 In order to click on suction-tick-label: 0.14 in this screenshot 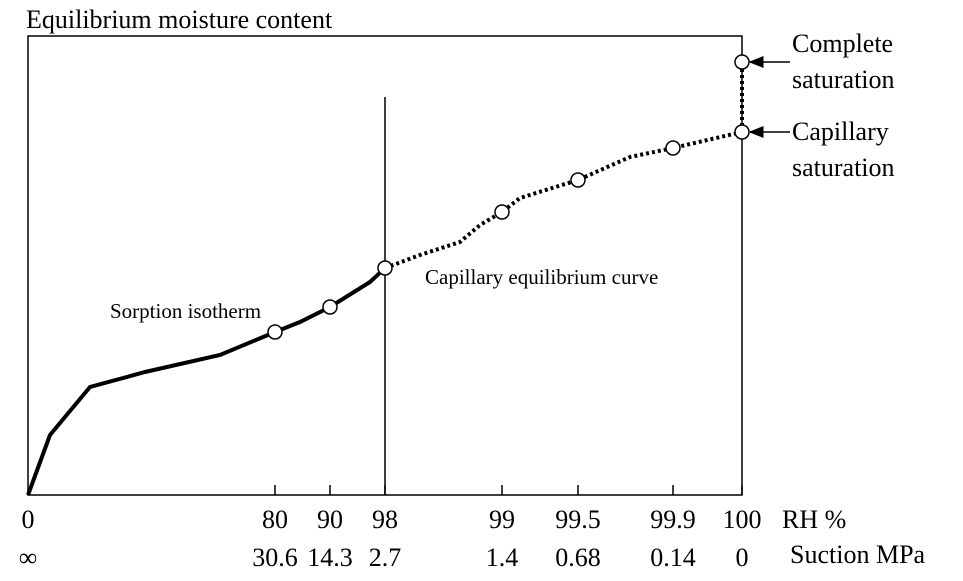, I will do `click(673, 557)`.